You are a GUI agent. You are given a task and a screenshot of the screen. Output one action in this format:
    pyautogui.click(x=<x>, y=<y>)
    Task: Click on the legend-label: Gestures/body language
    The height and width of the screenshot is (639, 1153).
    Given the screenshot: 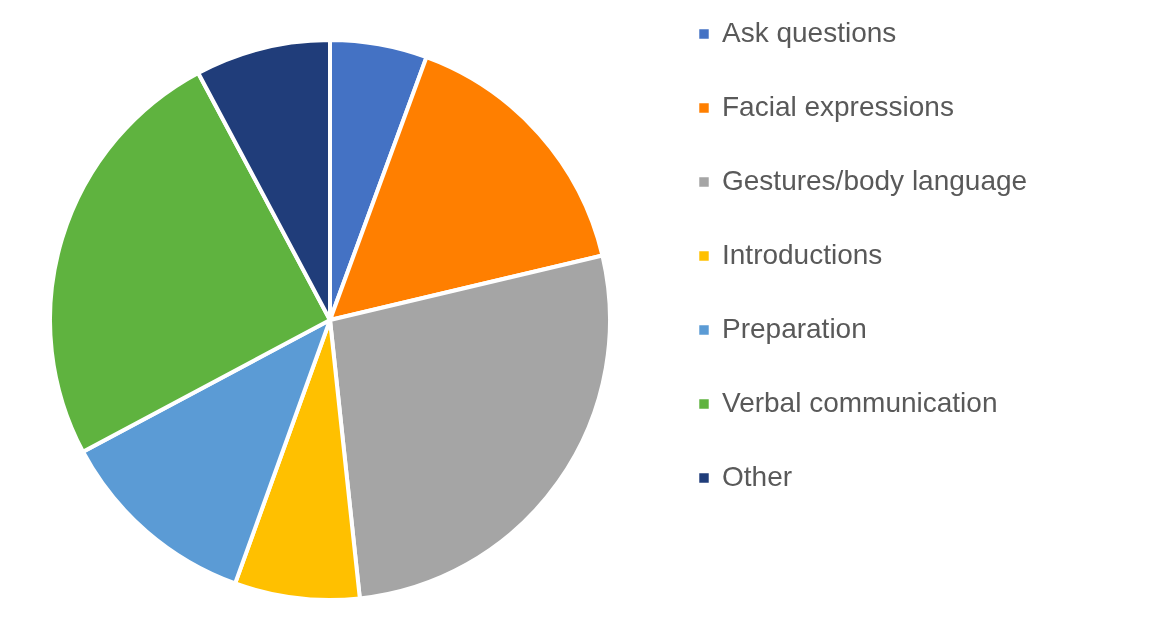 What is the action you would take?
    pyautogui.click(x=875, y=180)
    